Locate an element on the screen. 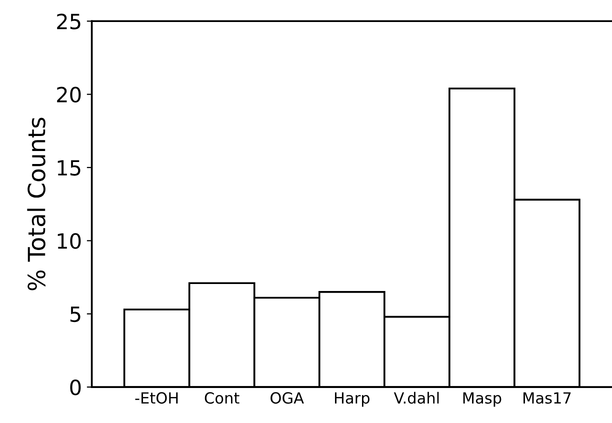 This screenshot has width=612, height=423. x-tick-label: Masp is located at coordinates (482, 399).